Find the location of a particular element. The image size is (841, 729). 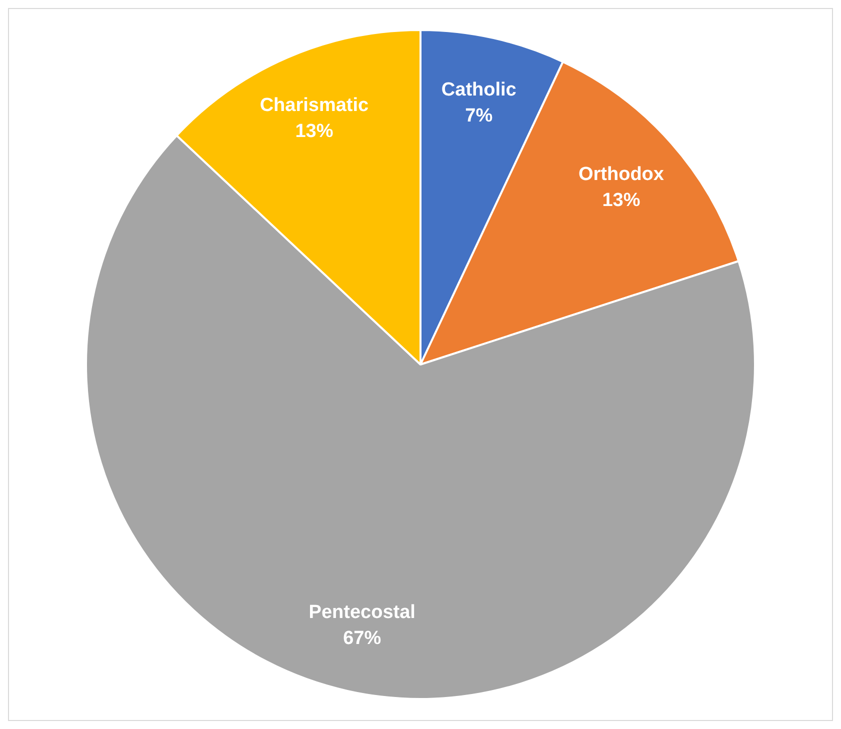

slice-label: Catholic is located at coordinates (479, 90).